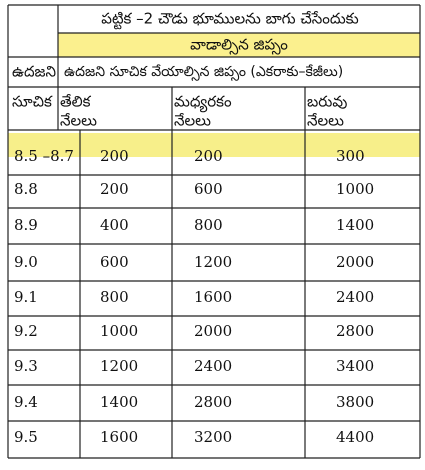 This screenshot has height=470, width=425. Describe the element at coordinates (44, 156) in the screenshot. I see `cell: 8.5 –8.7` at that location.